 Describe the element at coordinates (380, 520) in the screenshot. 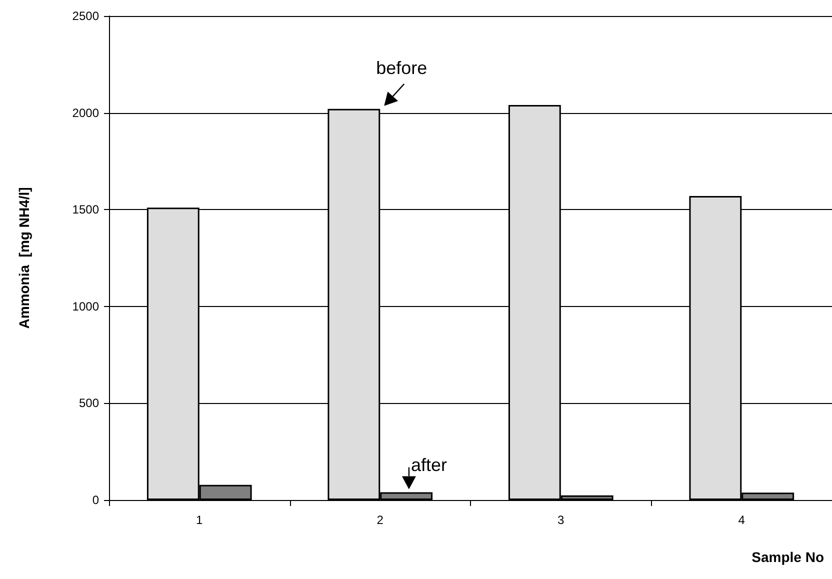

I see `x-tick-label: 2` at that location.